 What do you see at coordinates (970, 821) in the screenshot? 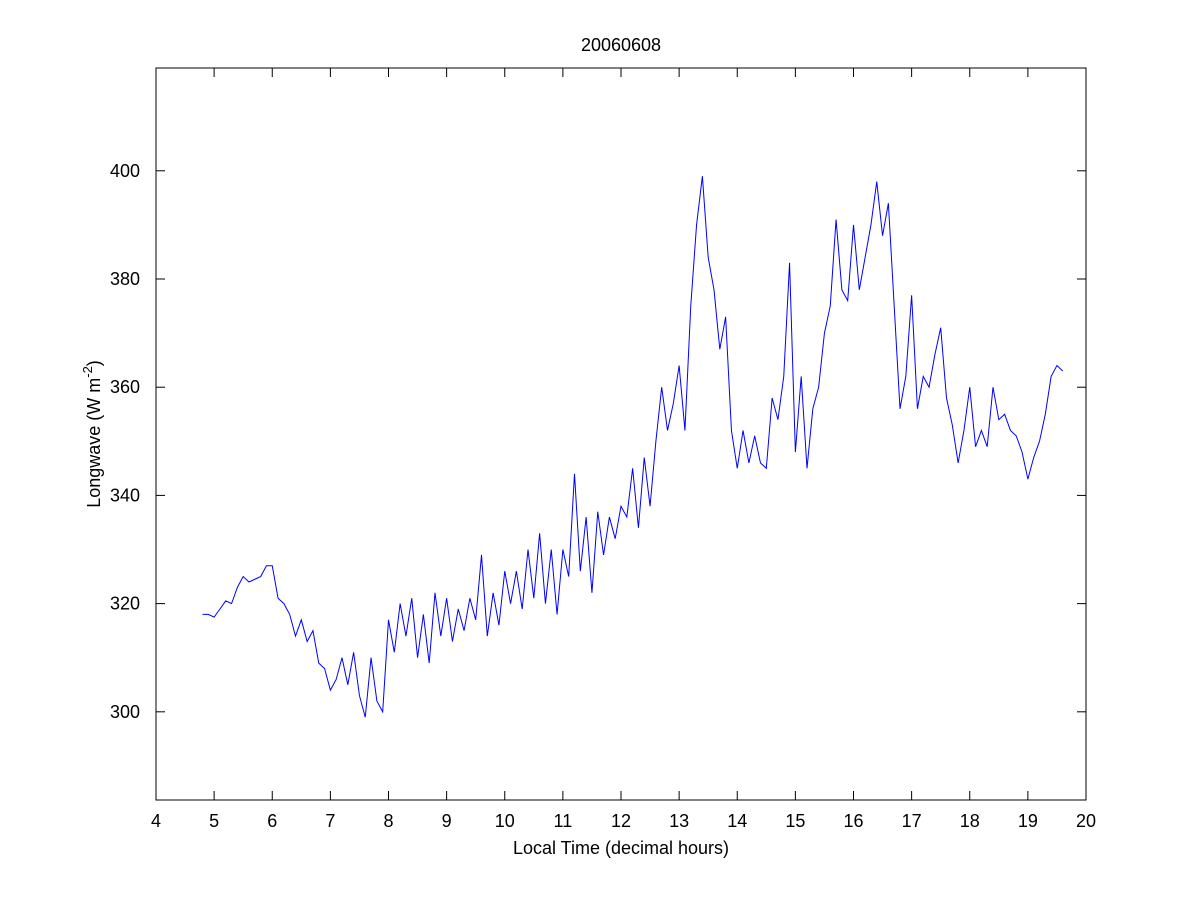
I see `x-tick-label: 18` at bounding box center [970, 821].